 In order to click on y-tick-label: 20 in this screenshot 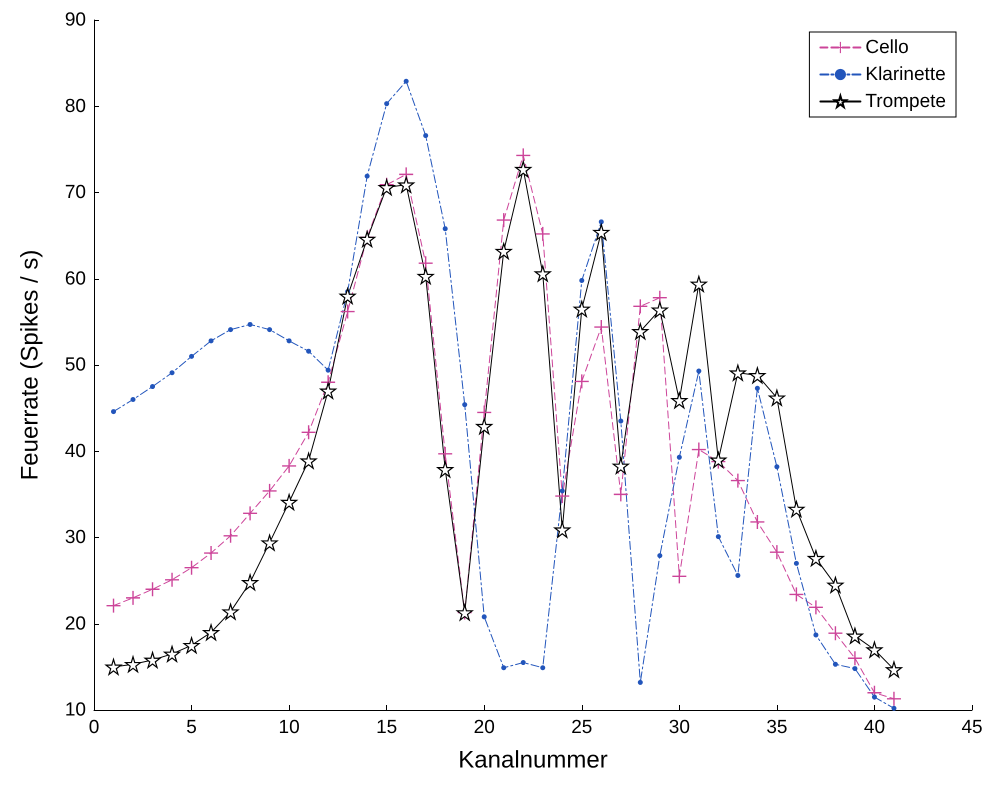, I will do `click(75, 623)`.